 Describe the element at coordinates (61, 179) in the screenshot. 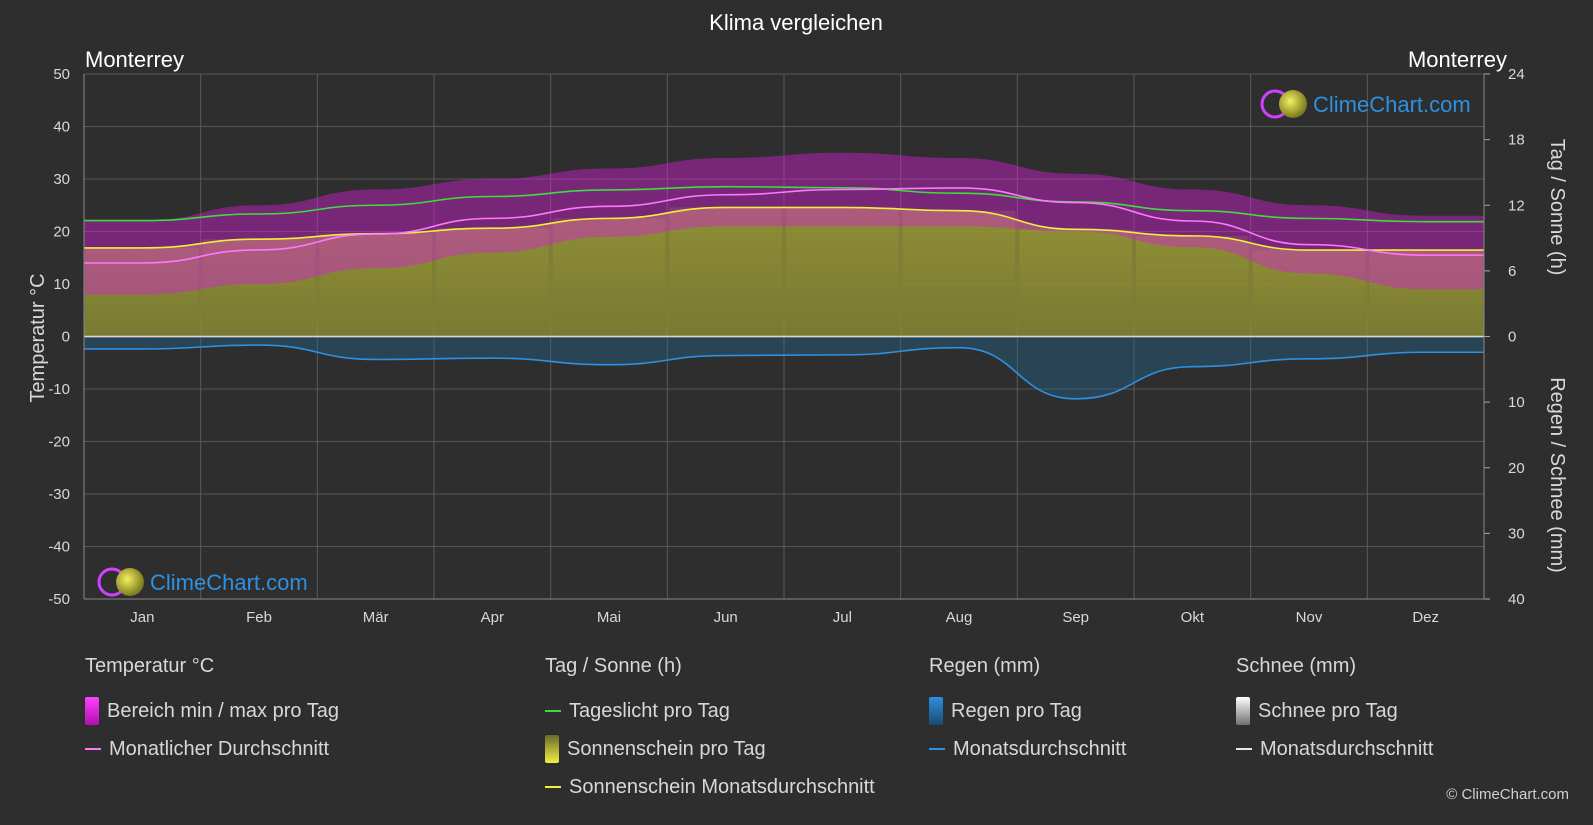

I see `y-left-tick-label: 30` at that location.